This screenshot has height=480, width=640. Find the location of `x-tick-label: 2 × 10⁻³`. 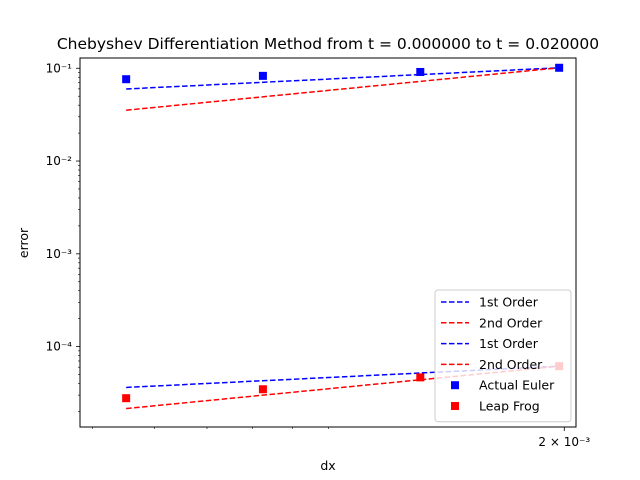

x-tick-label: 2 × 10⁻³ is located at coordinates (564, 442).